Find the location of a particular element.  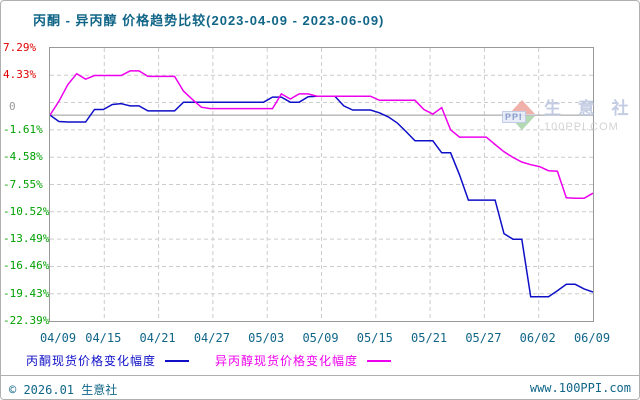

chart-title: 丙酮 - 异丙醇 价格趋势比较(2023-04-09 - 2023-06-09) is located at coordinates (209, 20).